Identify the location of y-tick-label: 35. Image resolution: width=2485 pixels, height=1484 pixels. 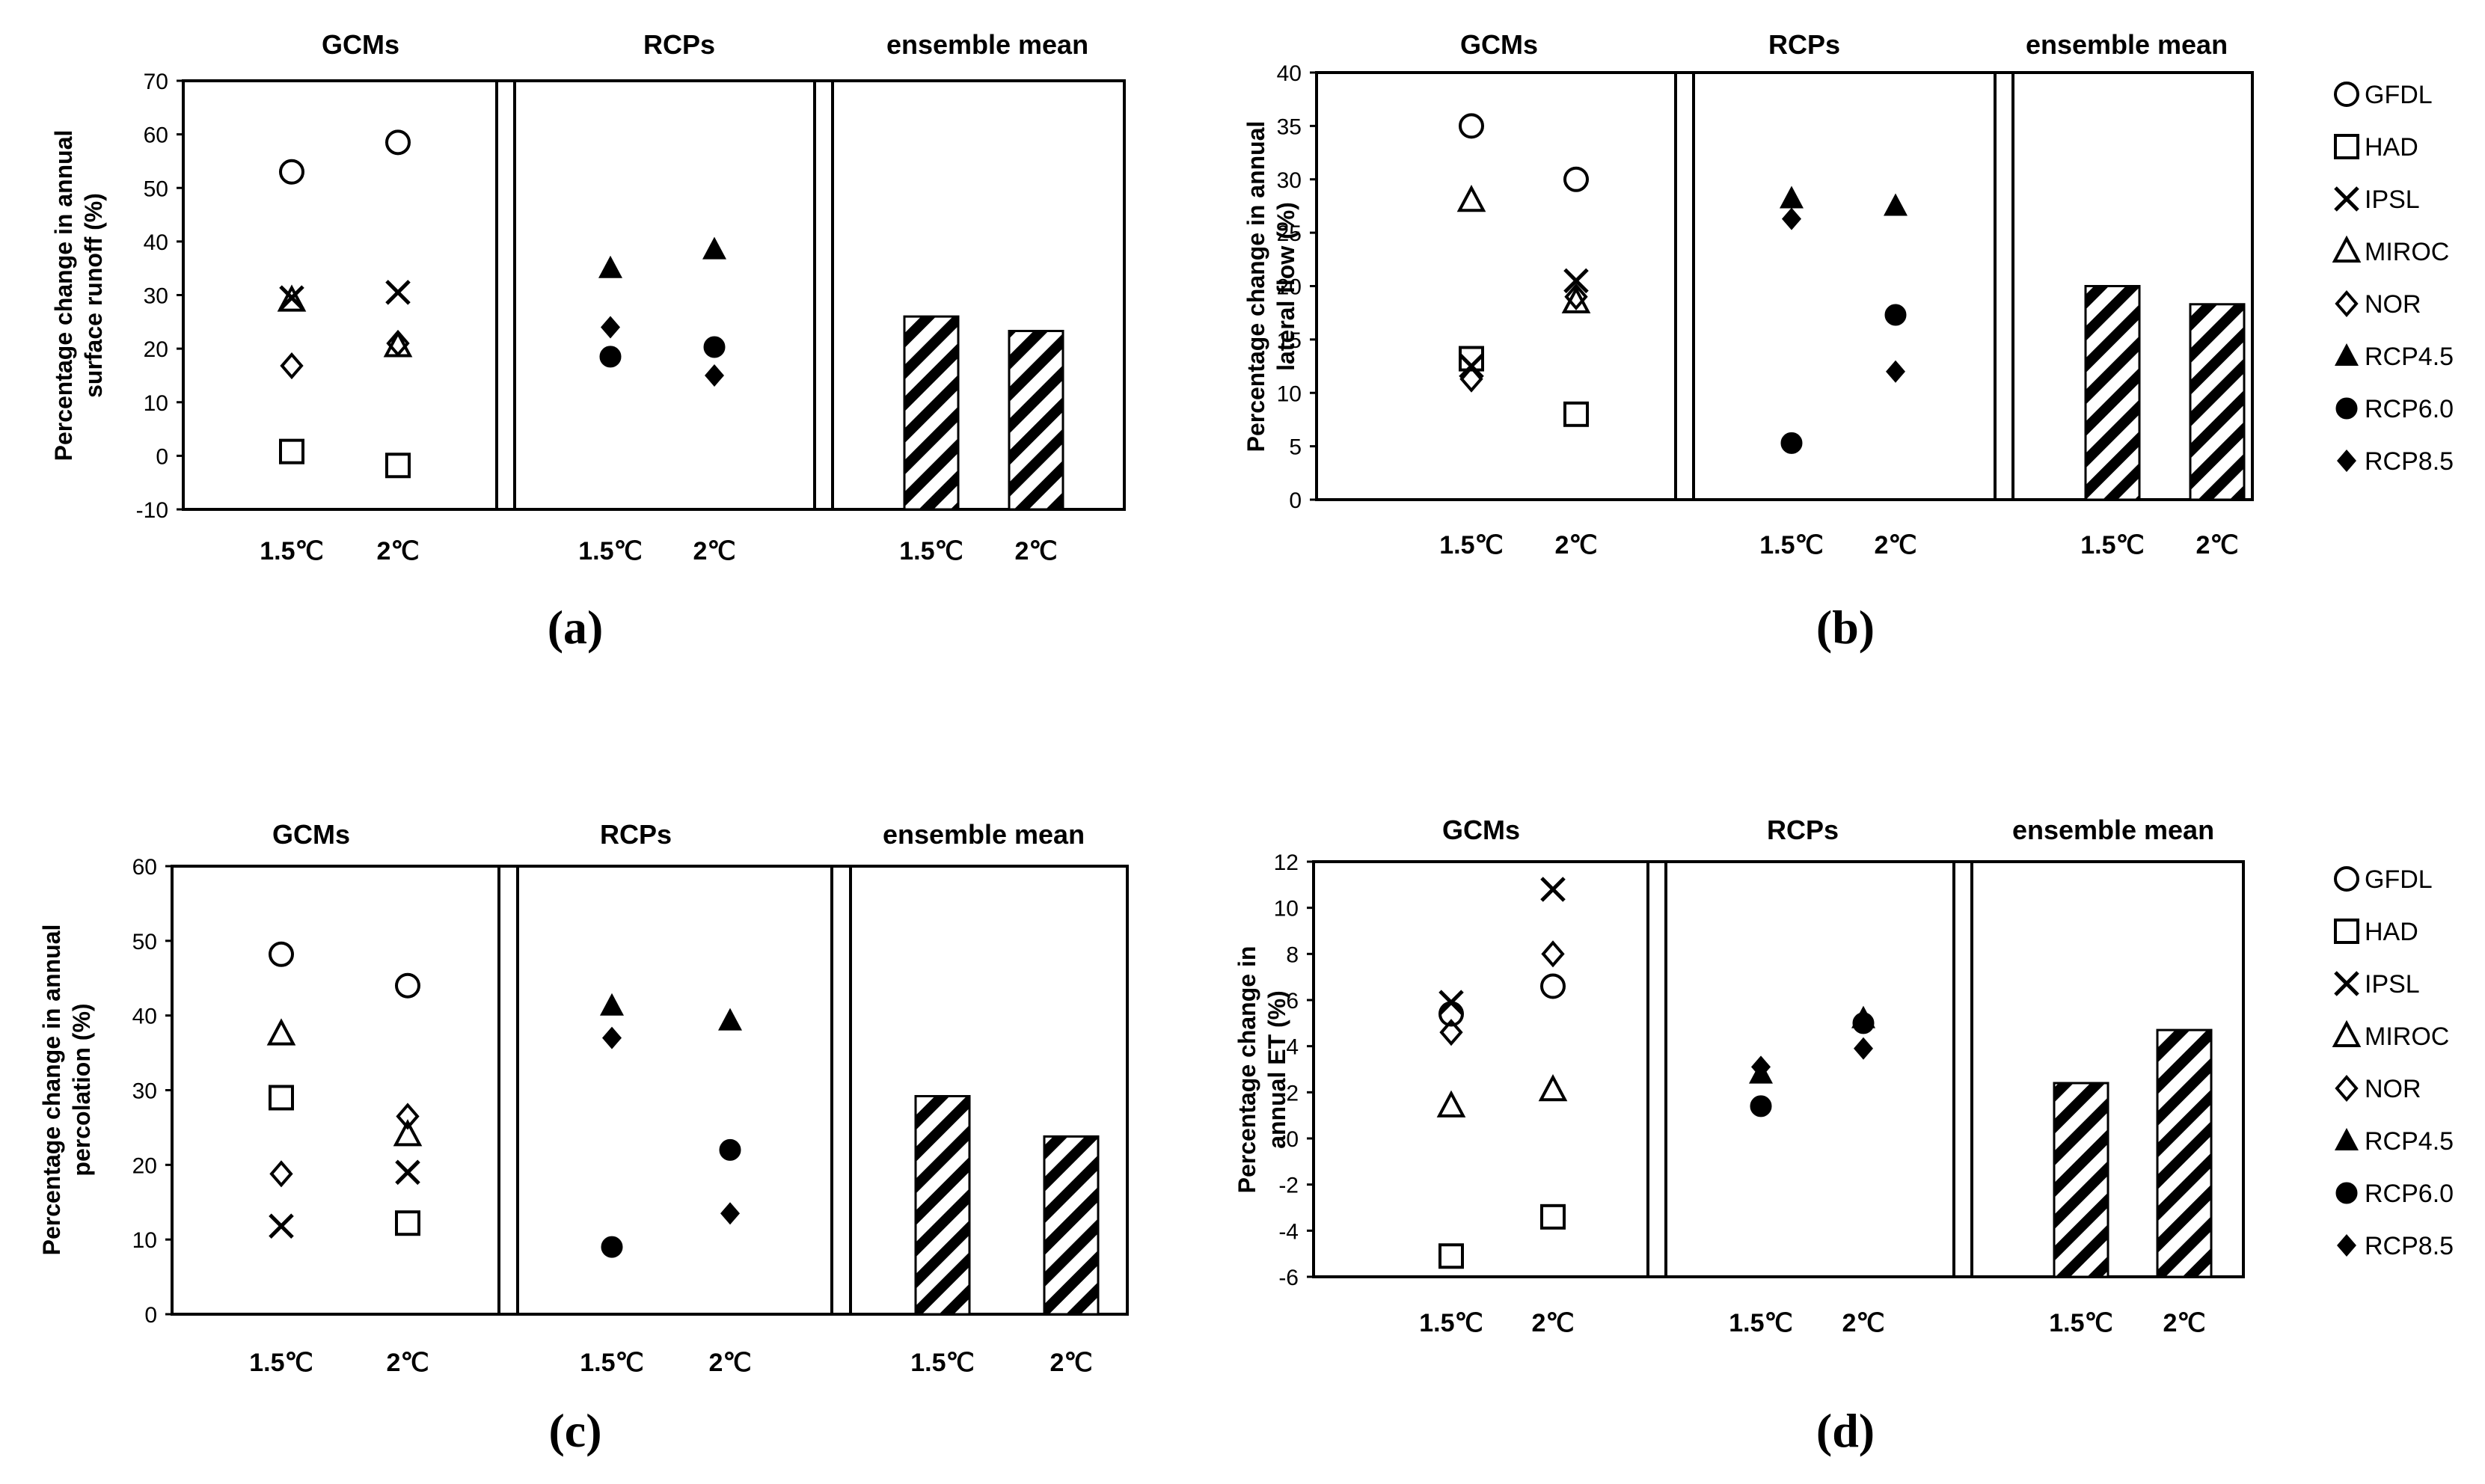
(1289, 126).